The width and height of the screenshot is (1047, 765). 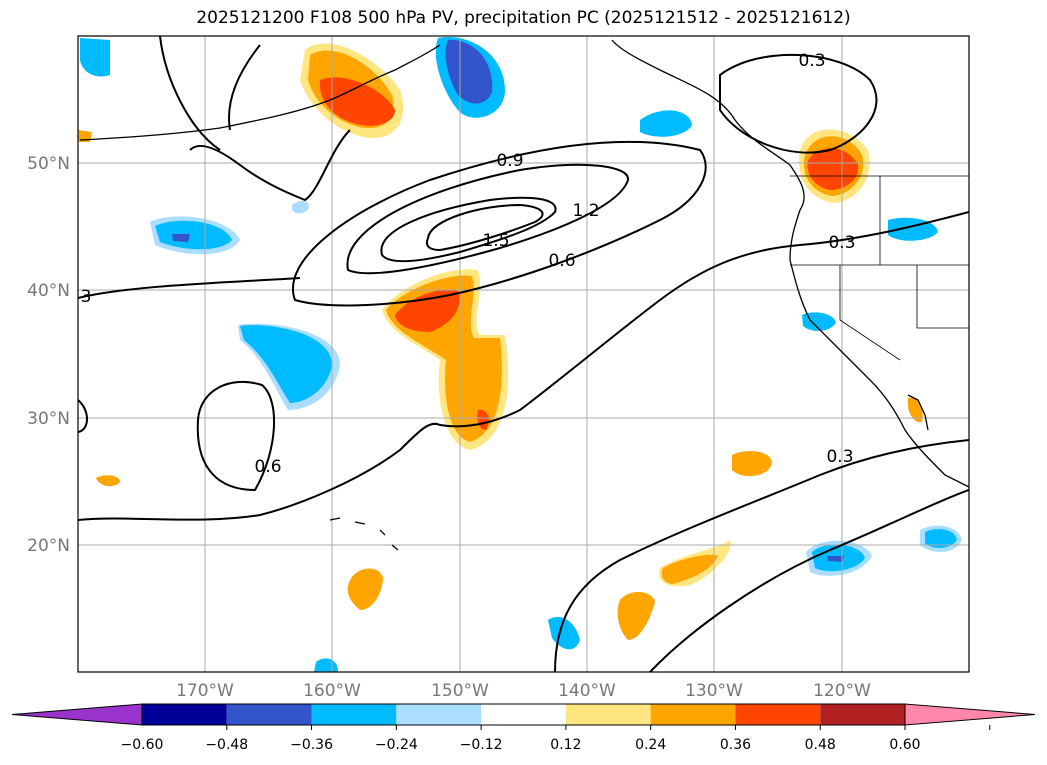 What do you see at coordinates (267, 467) in the screenshot?
I see `contour-label-0.6-south: 0.6` at bounding box center [267, 467].